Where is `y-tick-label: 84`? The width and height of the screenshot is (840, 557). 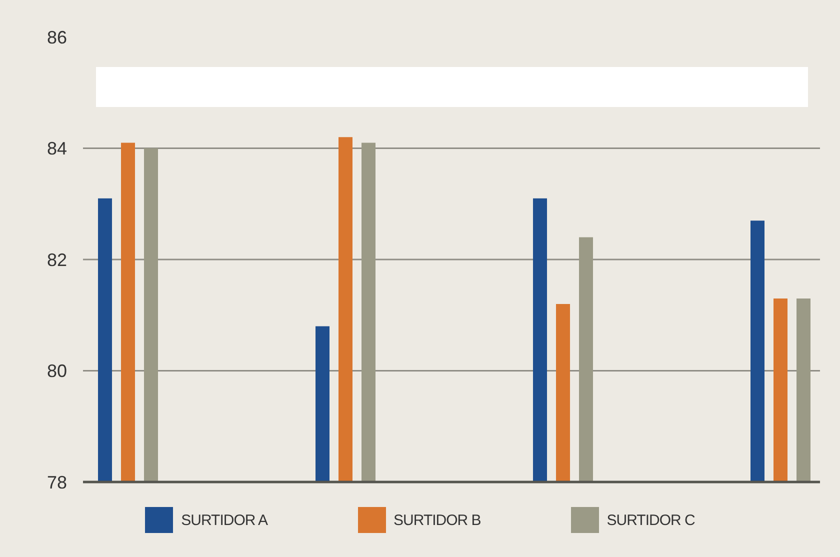 y-tick-label: 84 is located at coordinates (56, 148).